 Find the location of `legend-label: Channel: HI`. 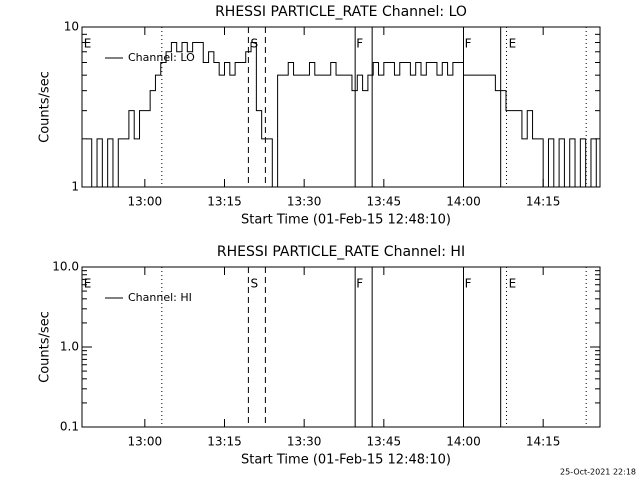

legend-label: Channel: HI is located at coordinates (160, 297).